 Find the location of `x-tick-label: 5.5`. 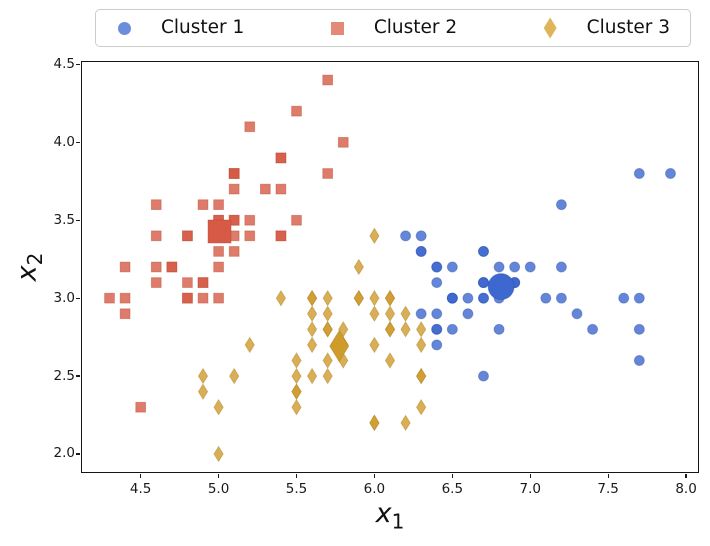

x-tick-label: 5.5 is located at coordinates (296, 489).